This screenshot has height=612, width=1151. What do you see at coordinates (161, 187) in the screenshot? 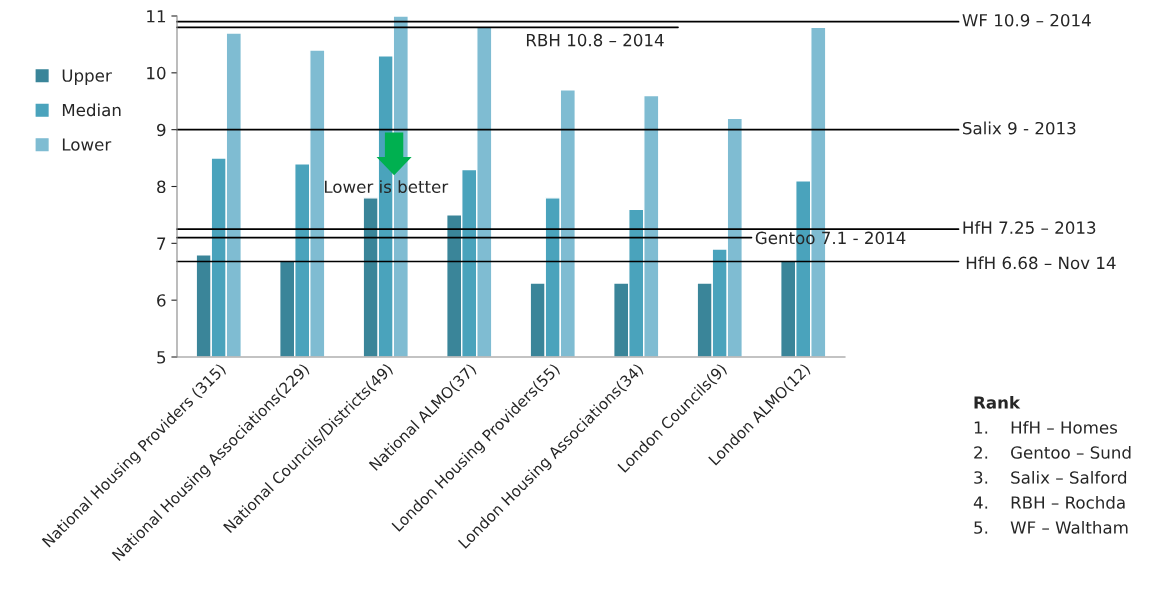
I see `y-tick-label: 8` at bounding box center [161, 187].